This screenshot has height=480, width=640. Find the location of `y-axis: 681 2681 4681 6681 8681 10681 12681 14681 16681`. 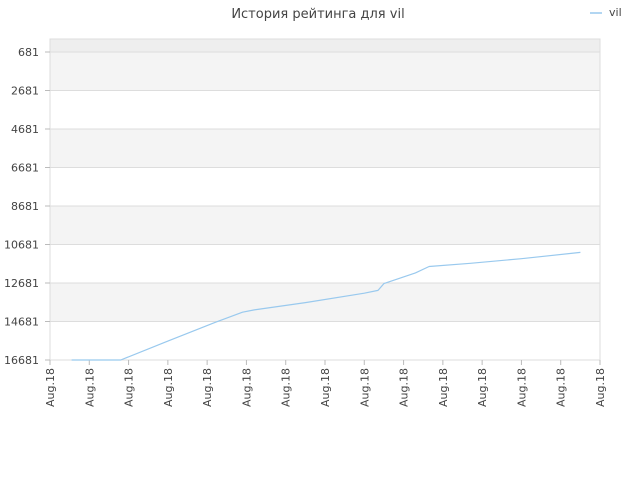

y-axis: 681 2681 4681 6681 8681 10681 12681 14681 16681 is located at coordinates (27, 206).